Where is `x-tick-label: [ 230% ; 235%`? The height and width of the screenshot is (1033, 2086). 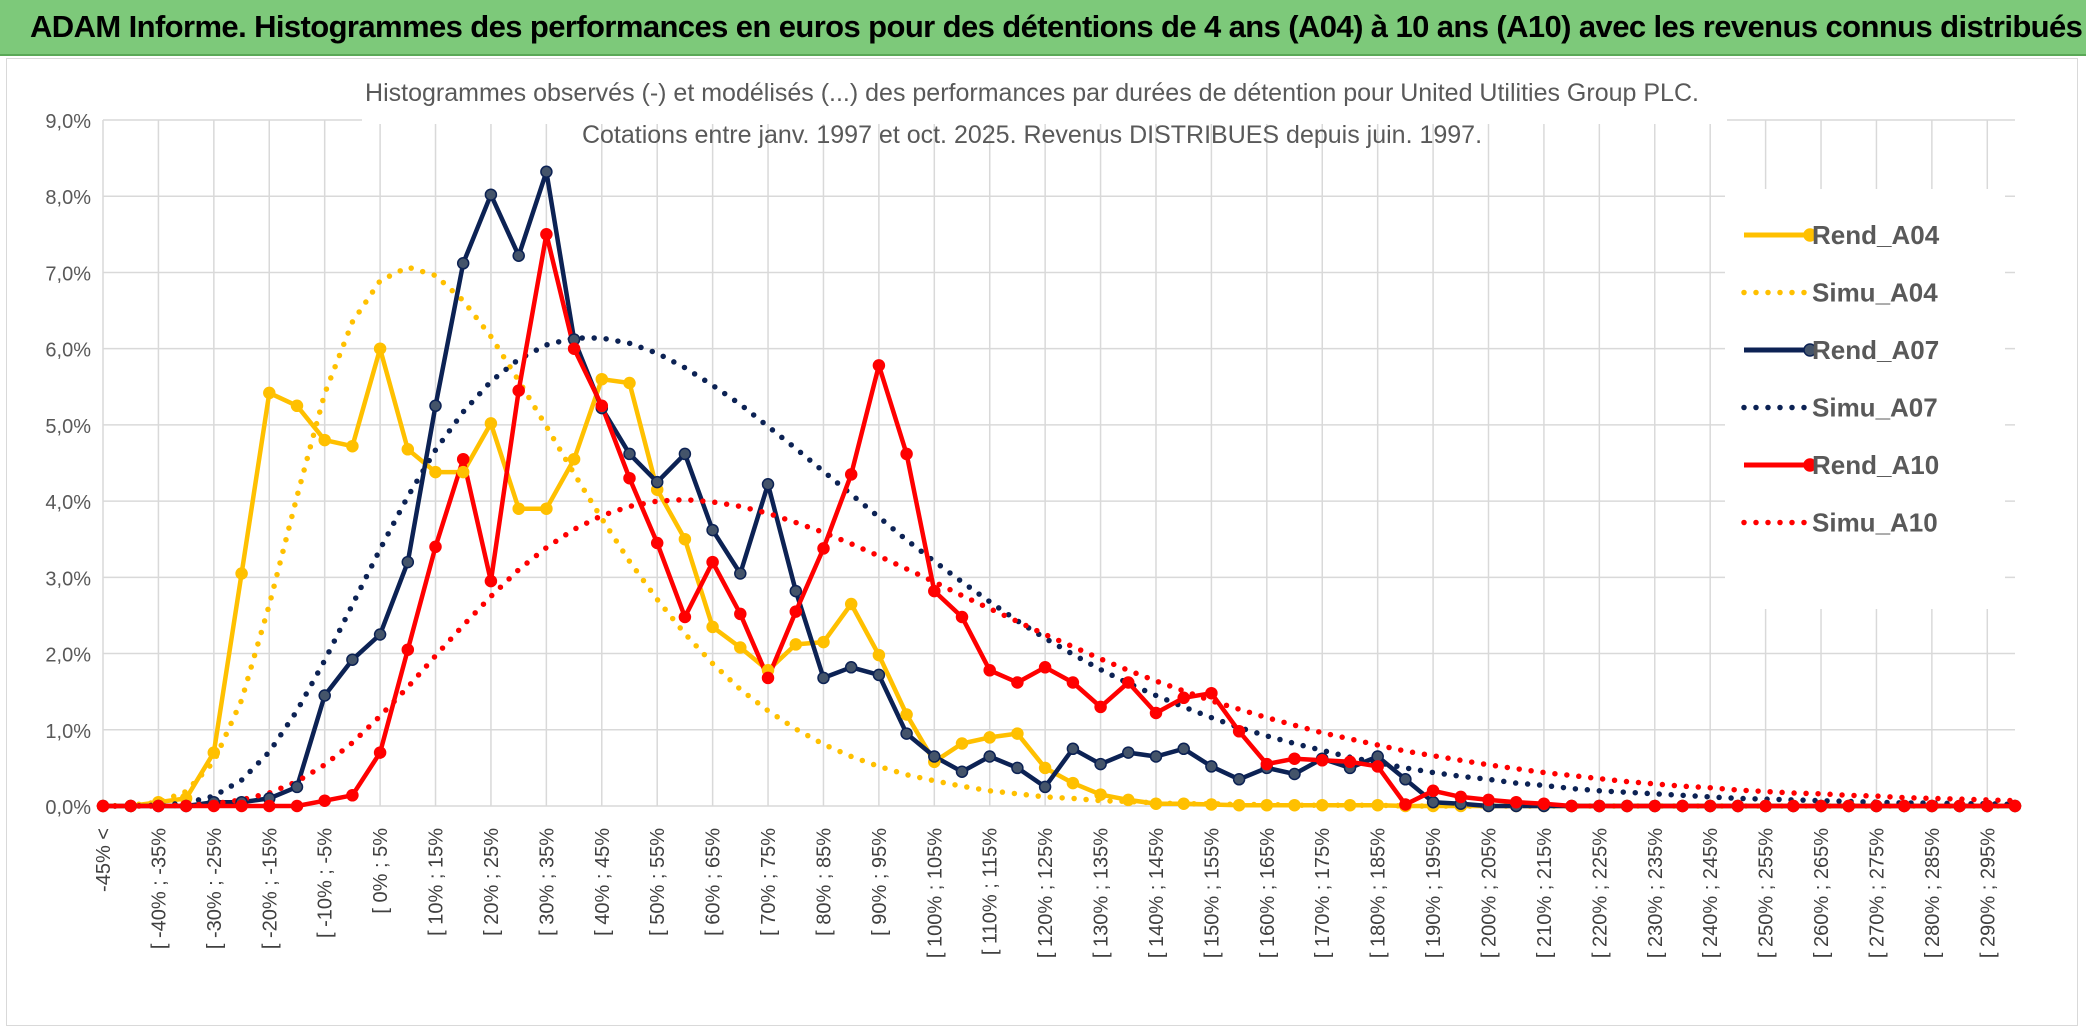
x-tick-label: [ 230% ; 235% is located at coordinates (1656, 893).